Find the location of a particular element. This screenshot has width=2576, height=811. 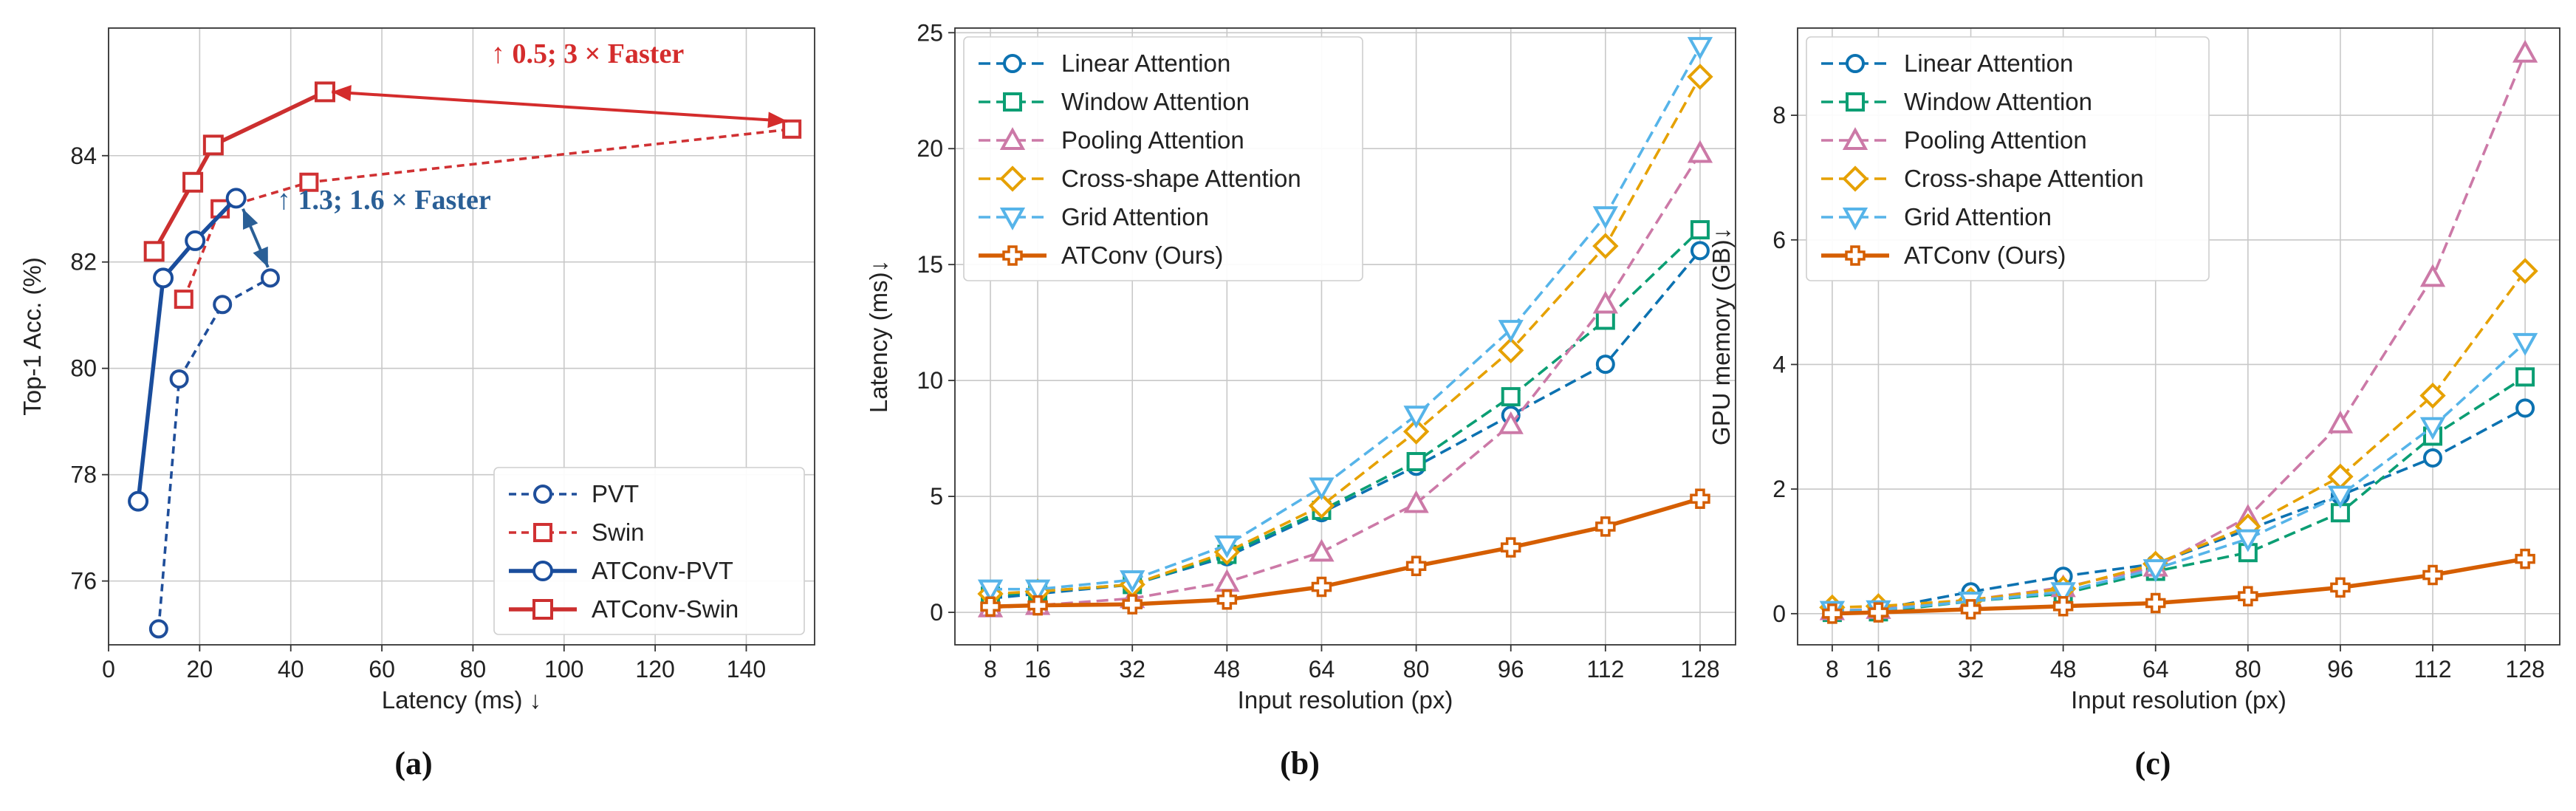

legend-label: Cross-shape Attention is located at coordinates (1181, 178).